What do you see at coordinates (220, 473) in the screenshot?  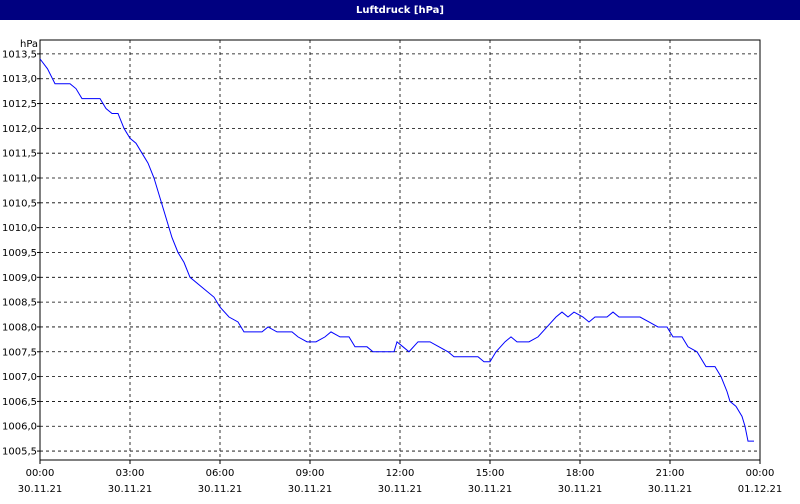 I see `x-tick-label: 06:00` at bounding box center [220, 473].